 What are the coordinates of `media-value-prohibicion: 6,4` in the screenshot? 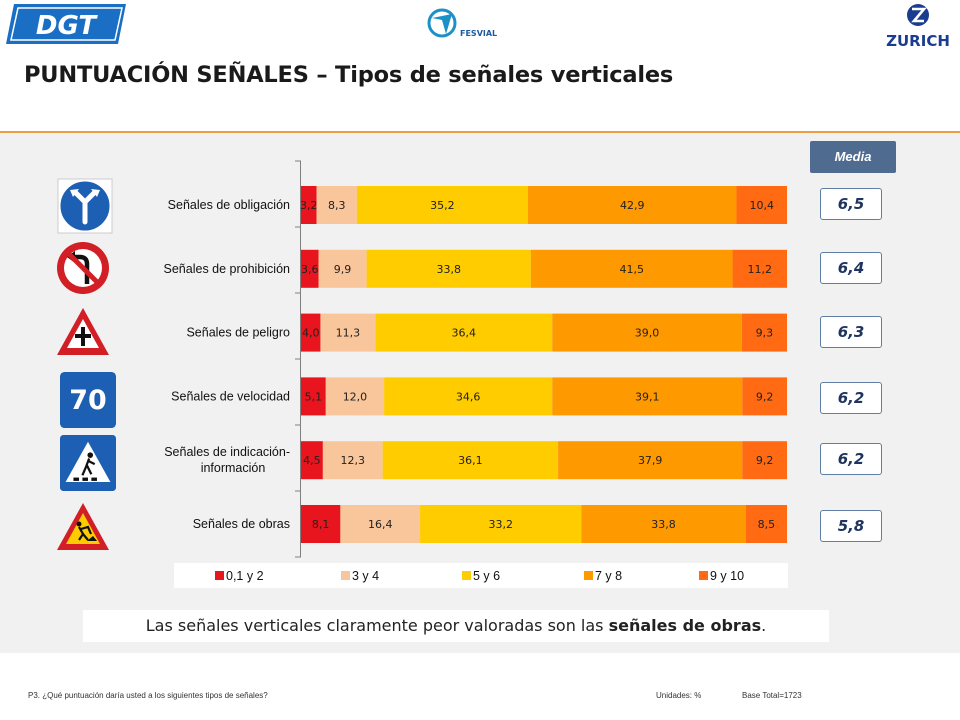 It's located at (851, 268).